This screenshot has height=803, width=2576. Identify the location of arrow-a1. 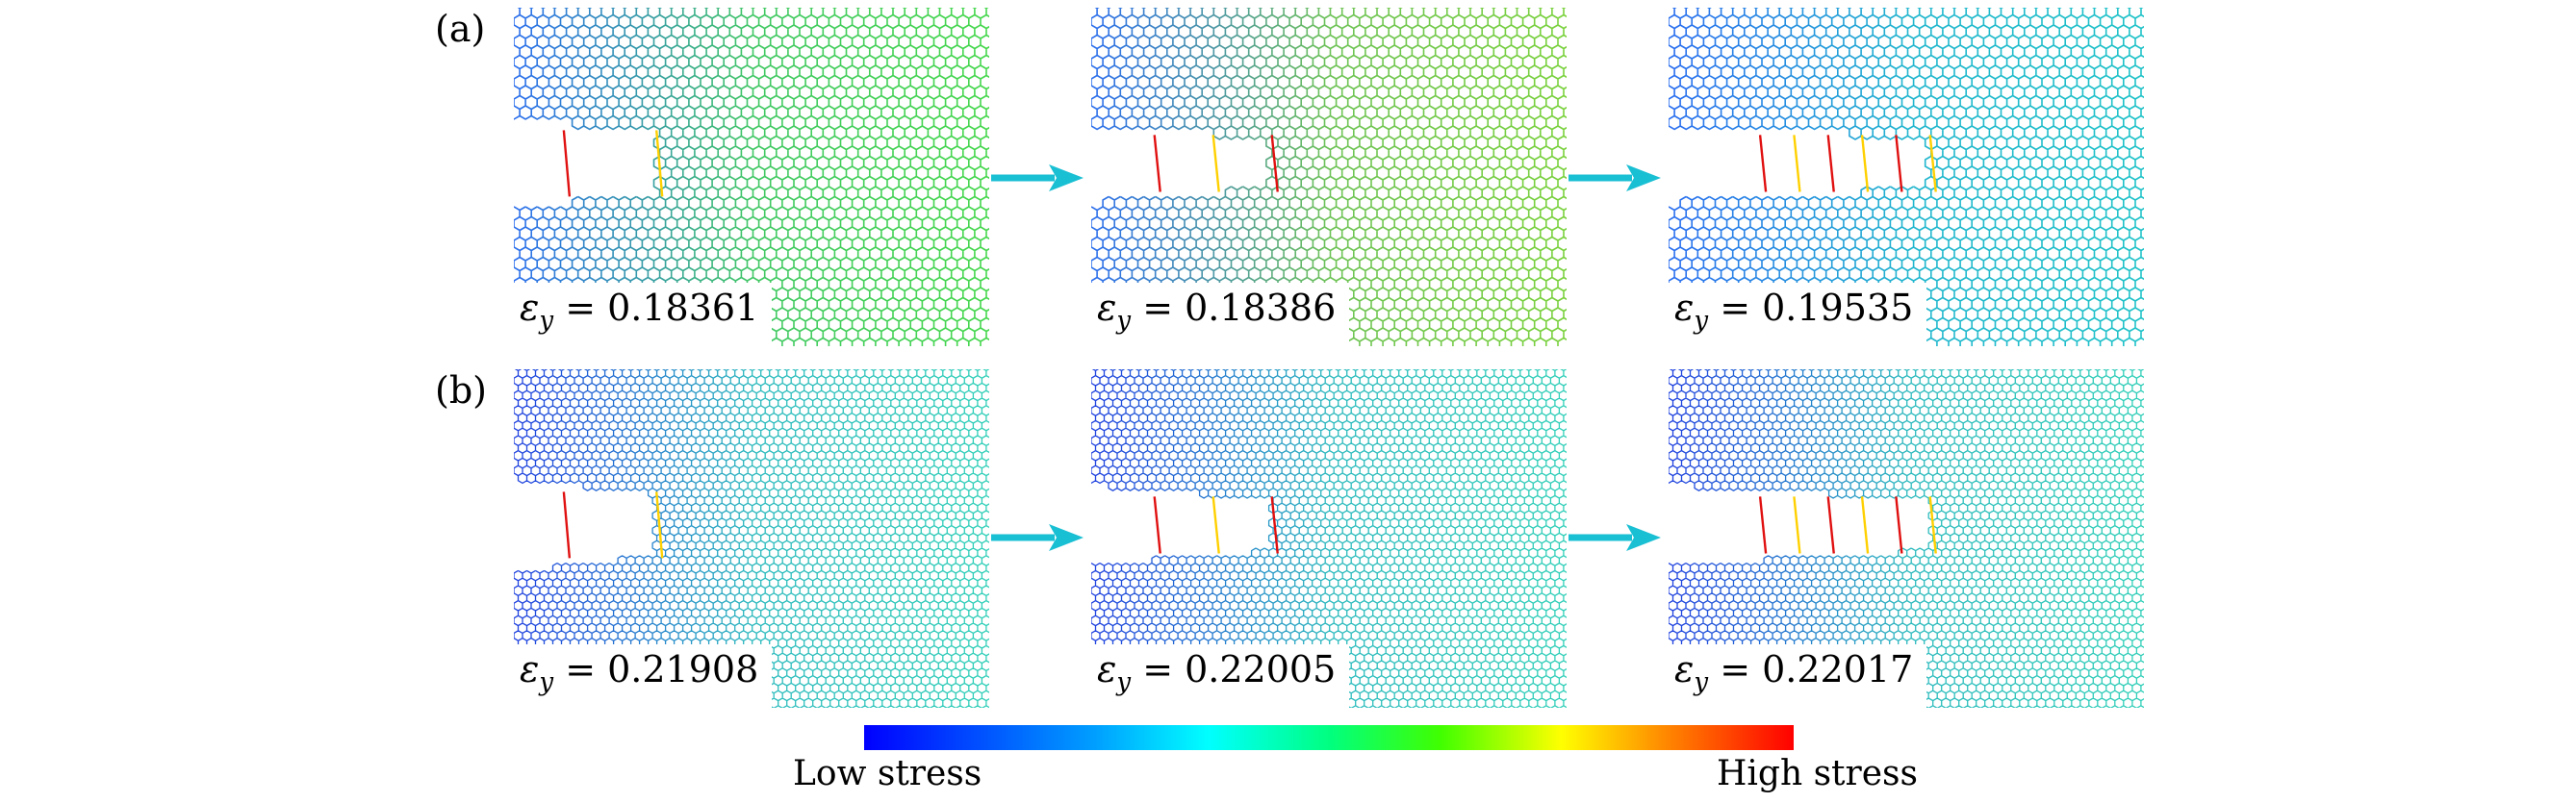
(1037, 177).